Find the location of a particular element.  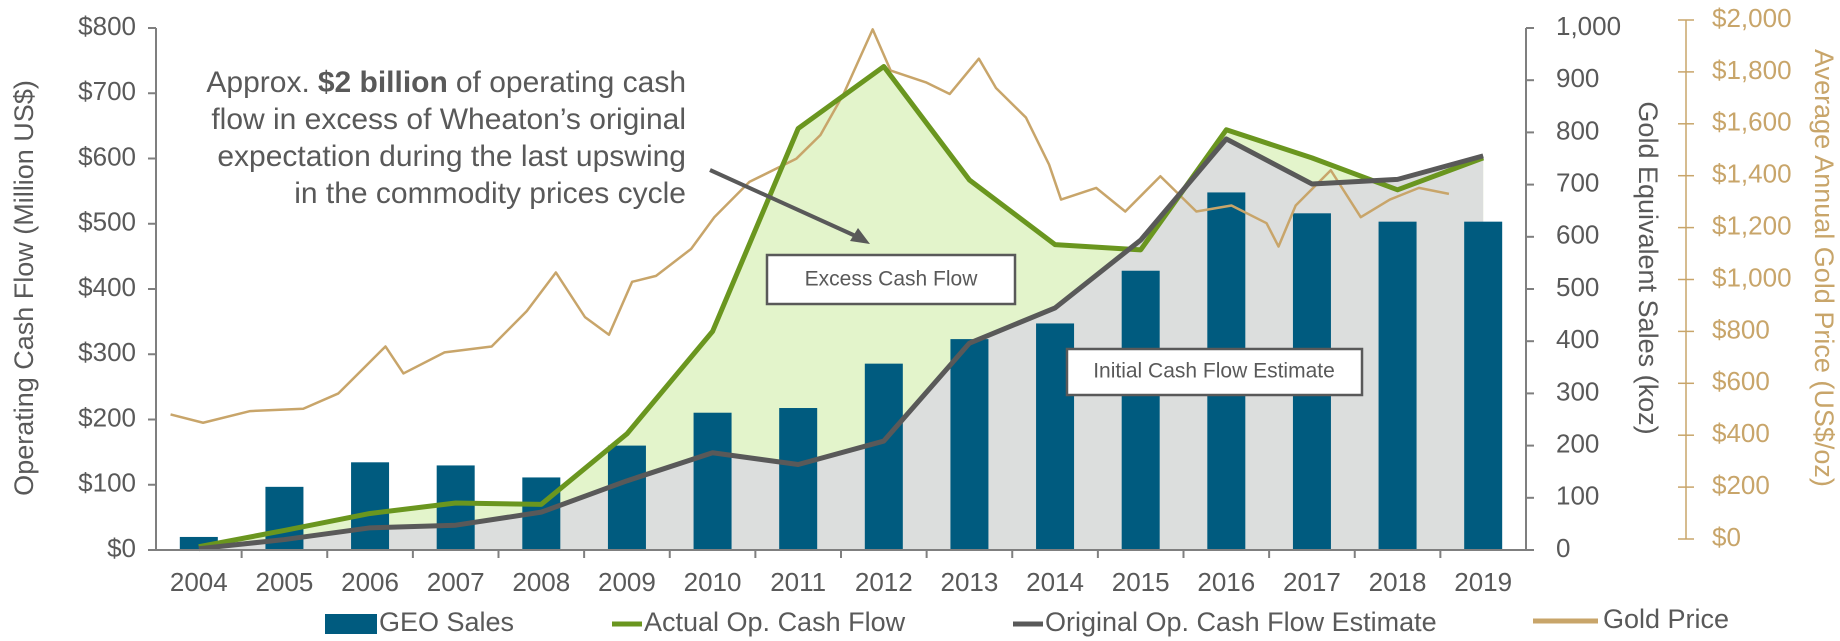

x-tick-label: 2019 is located at coordinates (1483, 582).